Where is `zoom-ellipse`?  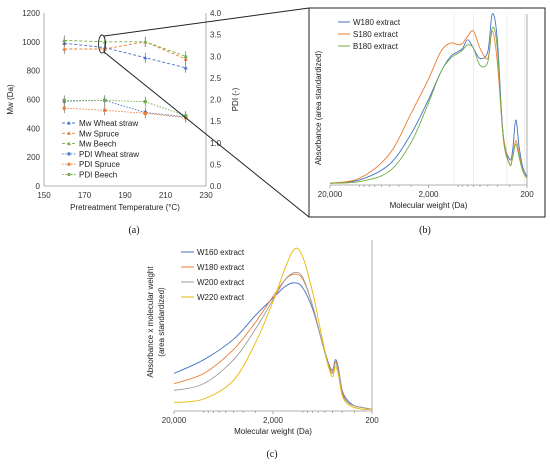 zoom-ellipse is located at coordinates (102, 44).